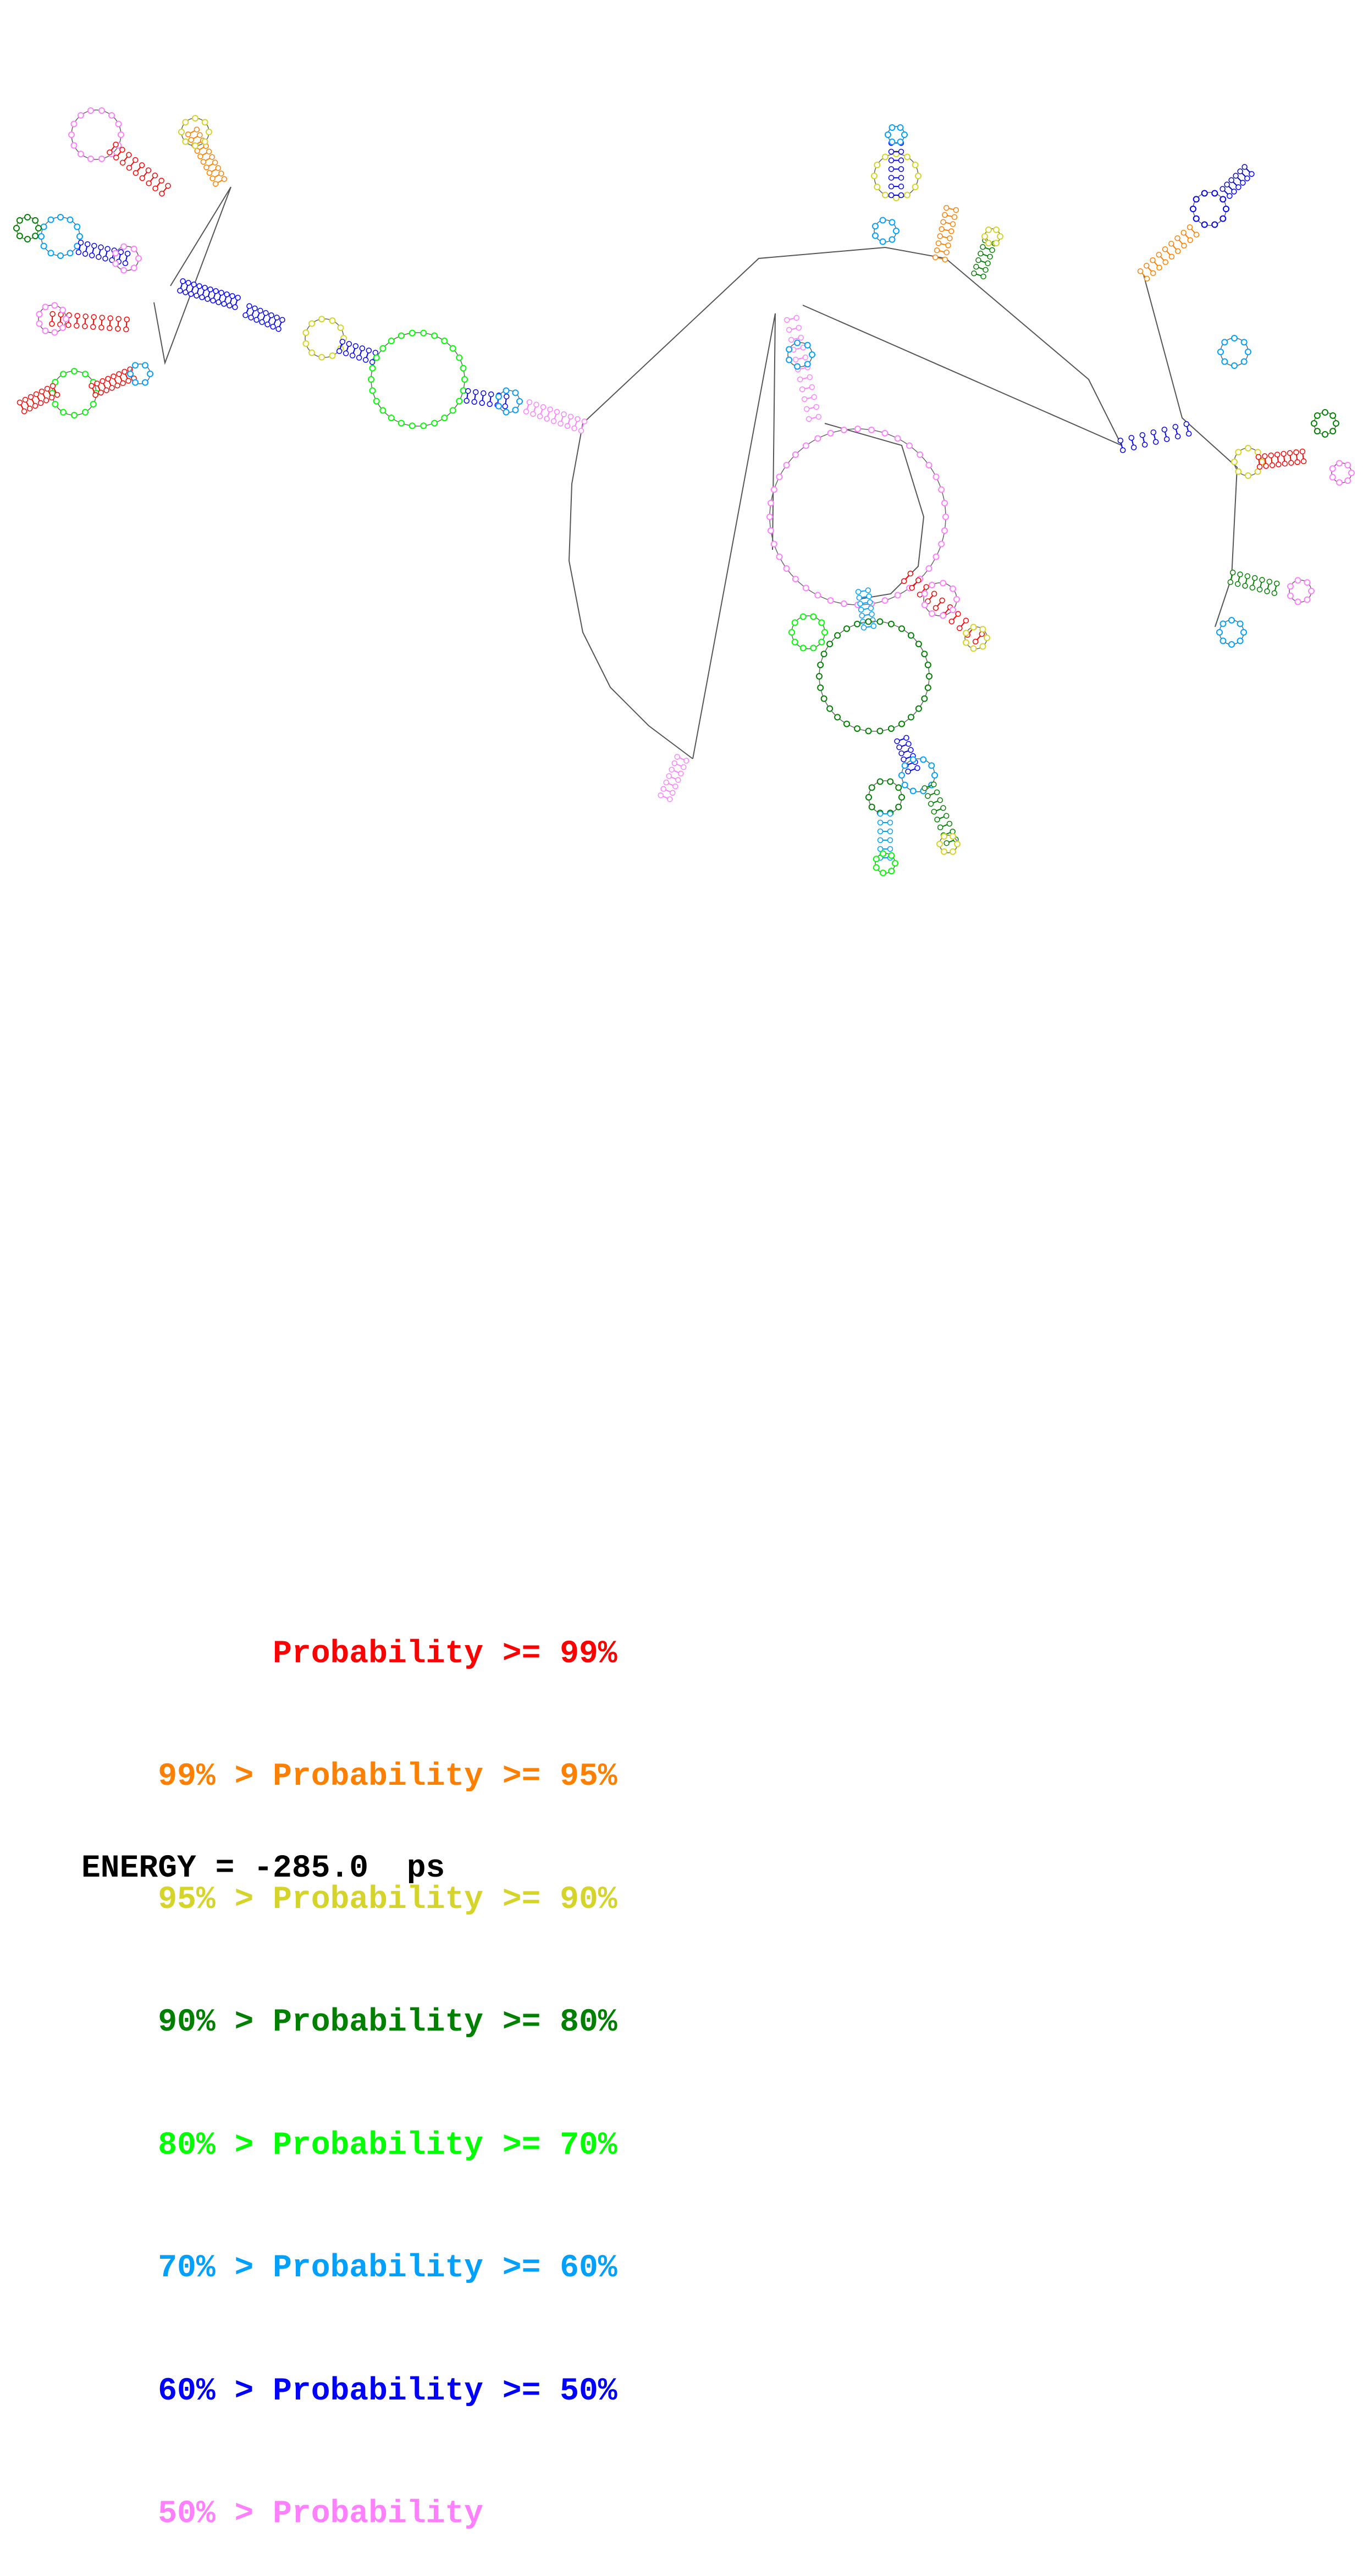  I want to click on legend-row-p90: 95% > Probability >= 90%, so click(349, 1878).